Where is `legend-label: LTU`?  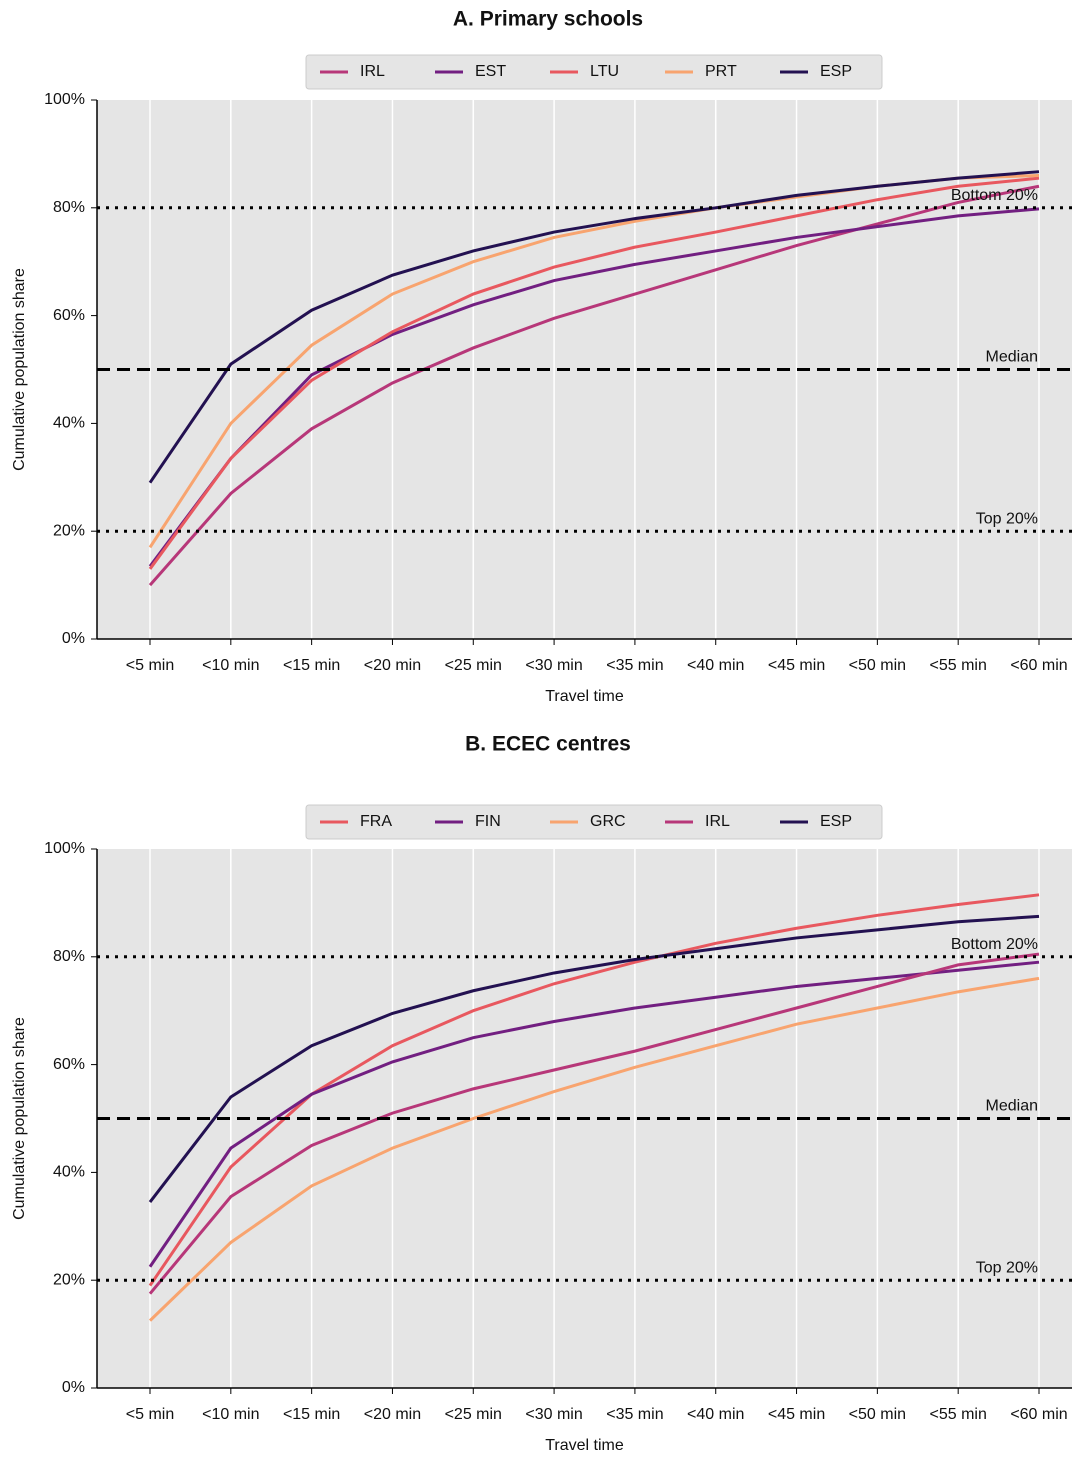 legend-label: LTU is located at coordinates (604, 71).